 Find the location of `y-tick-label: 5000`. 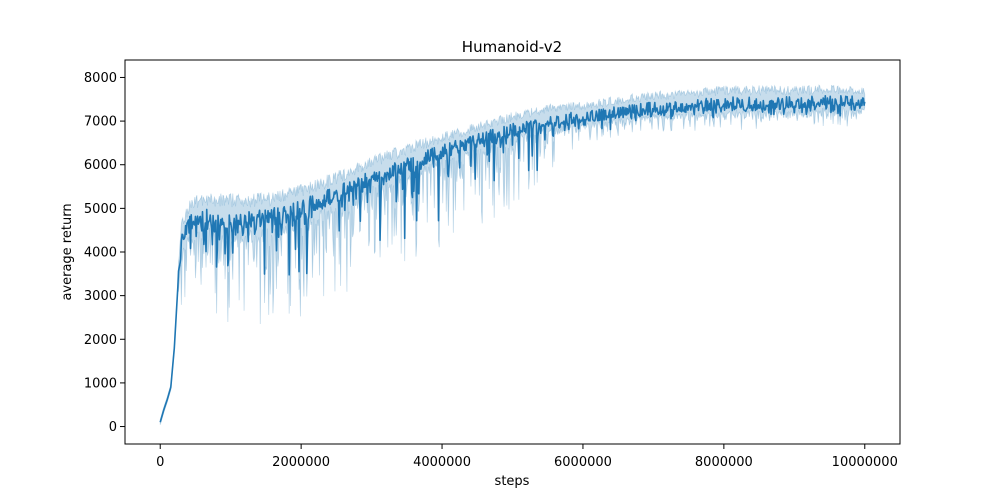

y-tick-label: 5000 is located at coordinates (100, 209).